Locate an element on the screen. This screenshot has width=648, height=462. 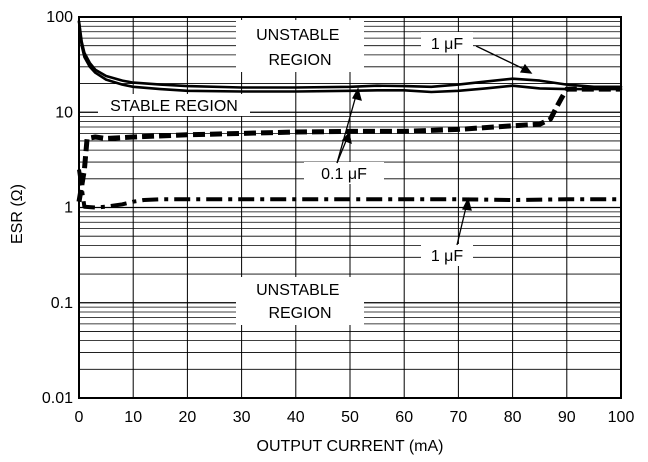
x-tick-label: 10 is located at coordinates (133, 417).